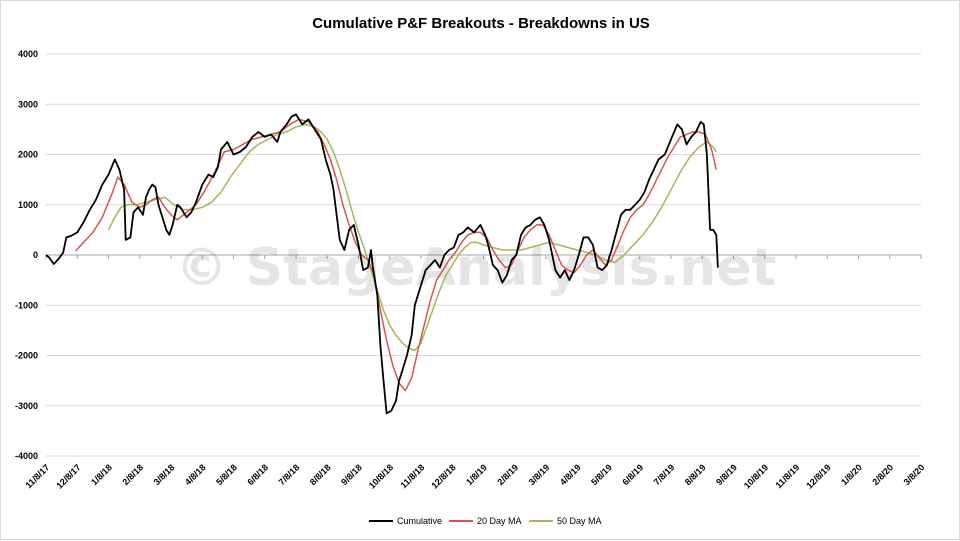  I want to click on x-tick-label: 3/8/18, so click(164, 474).